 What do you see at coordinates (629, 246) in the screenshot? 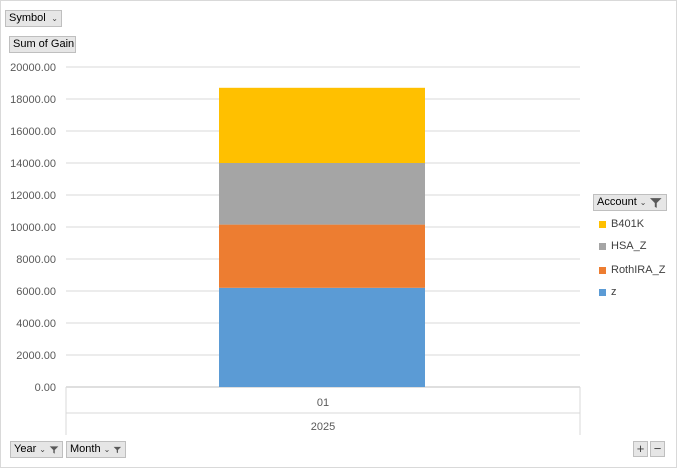
I see `legend-label: HSA_Z` at bounding box center [629, 246].